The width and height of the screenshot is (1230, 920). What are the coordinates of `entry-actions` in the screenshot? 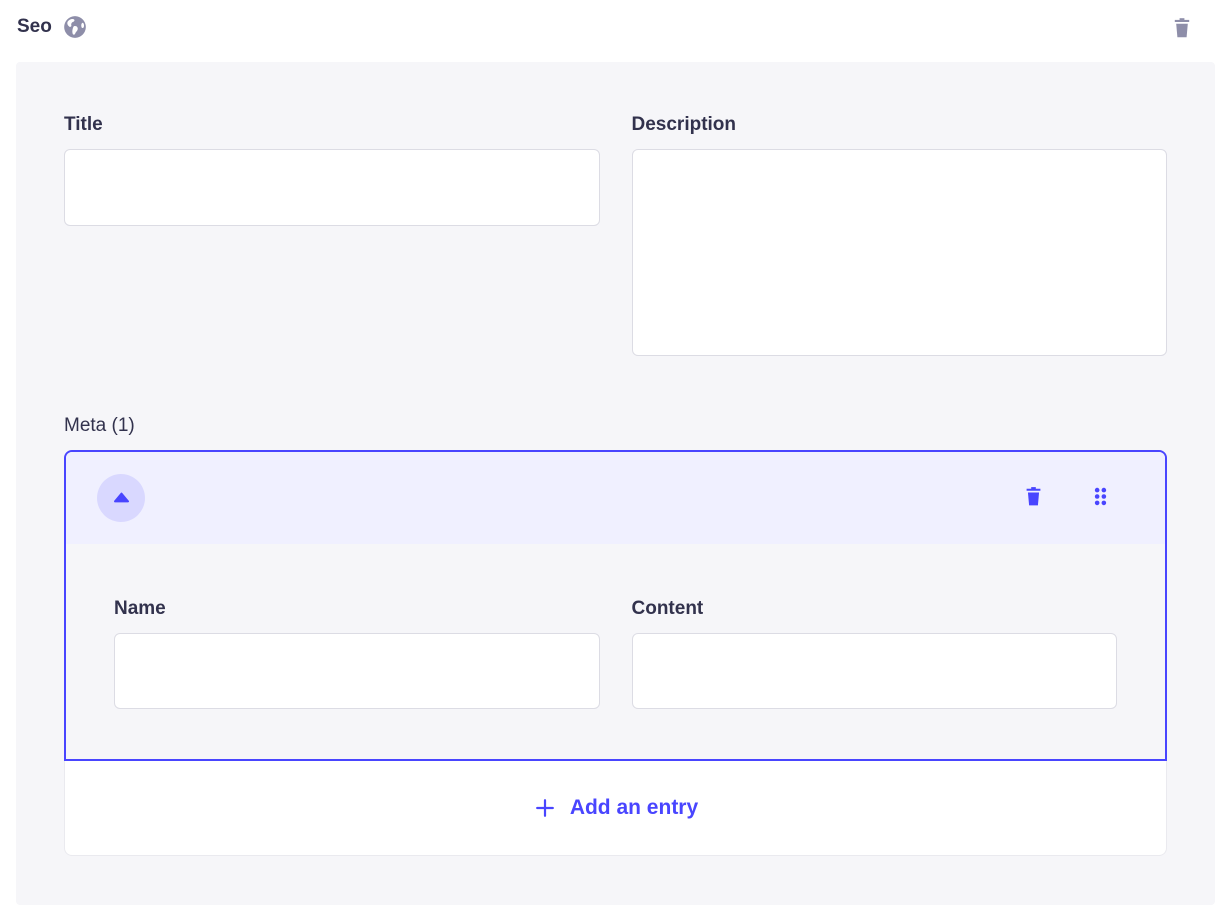 It's located at (1067, 498).